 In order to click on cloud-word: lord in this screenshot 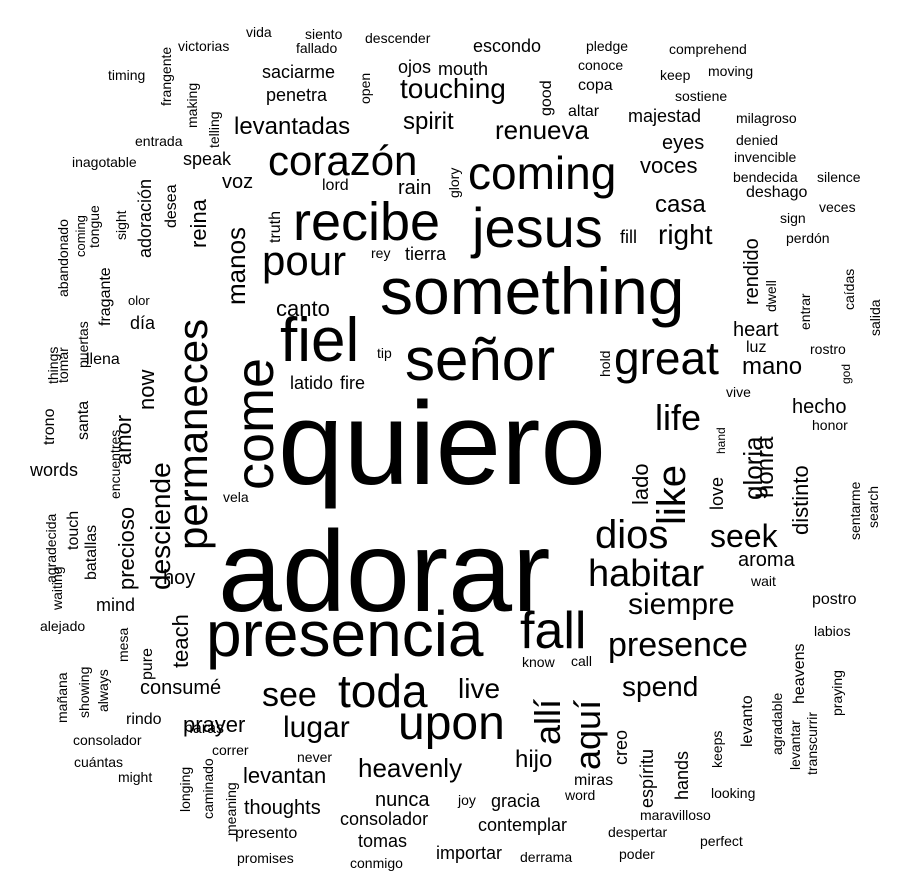, I will do `click(335, 185)`.